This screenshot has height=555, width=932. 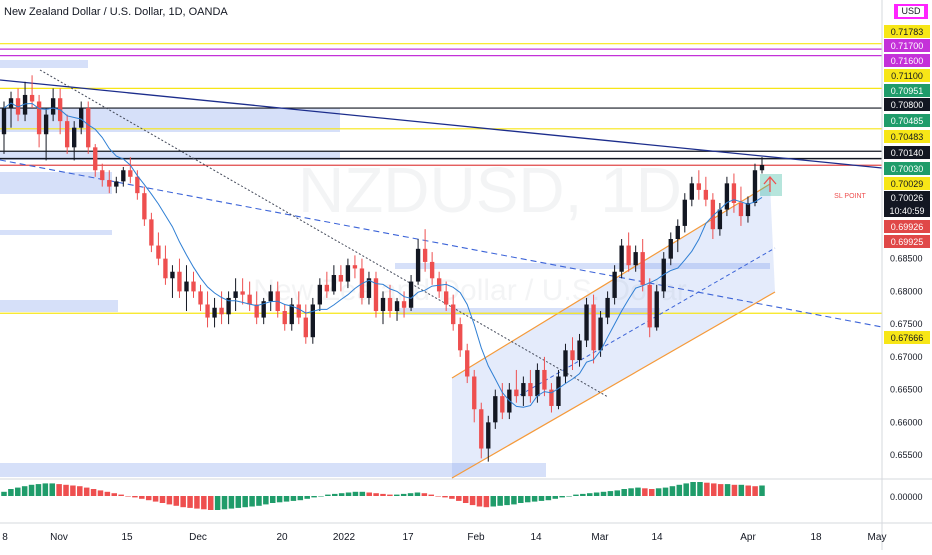 What do you see at coordinates (907, 91) in the screenshot?
I see `price-label-text: 0.70951` at bounding box center [907, 91].